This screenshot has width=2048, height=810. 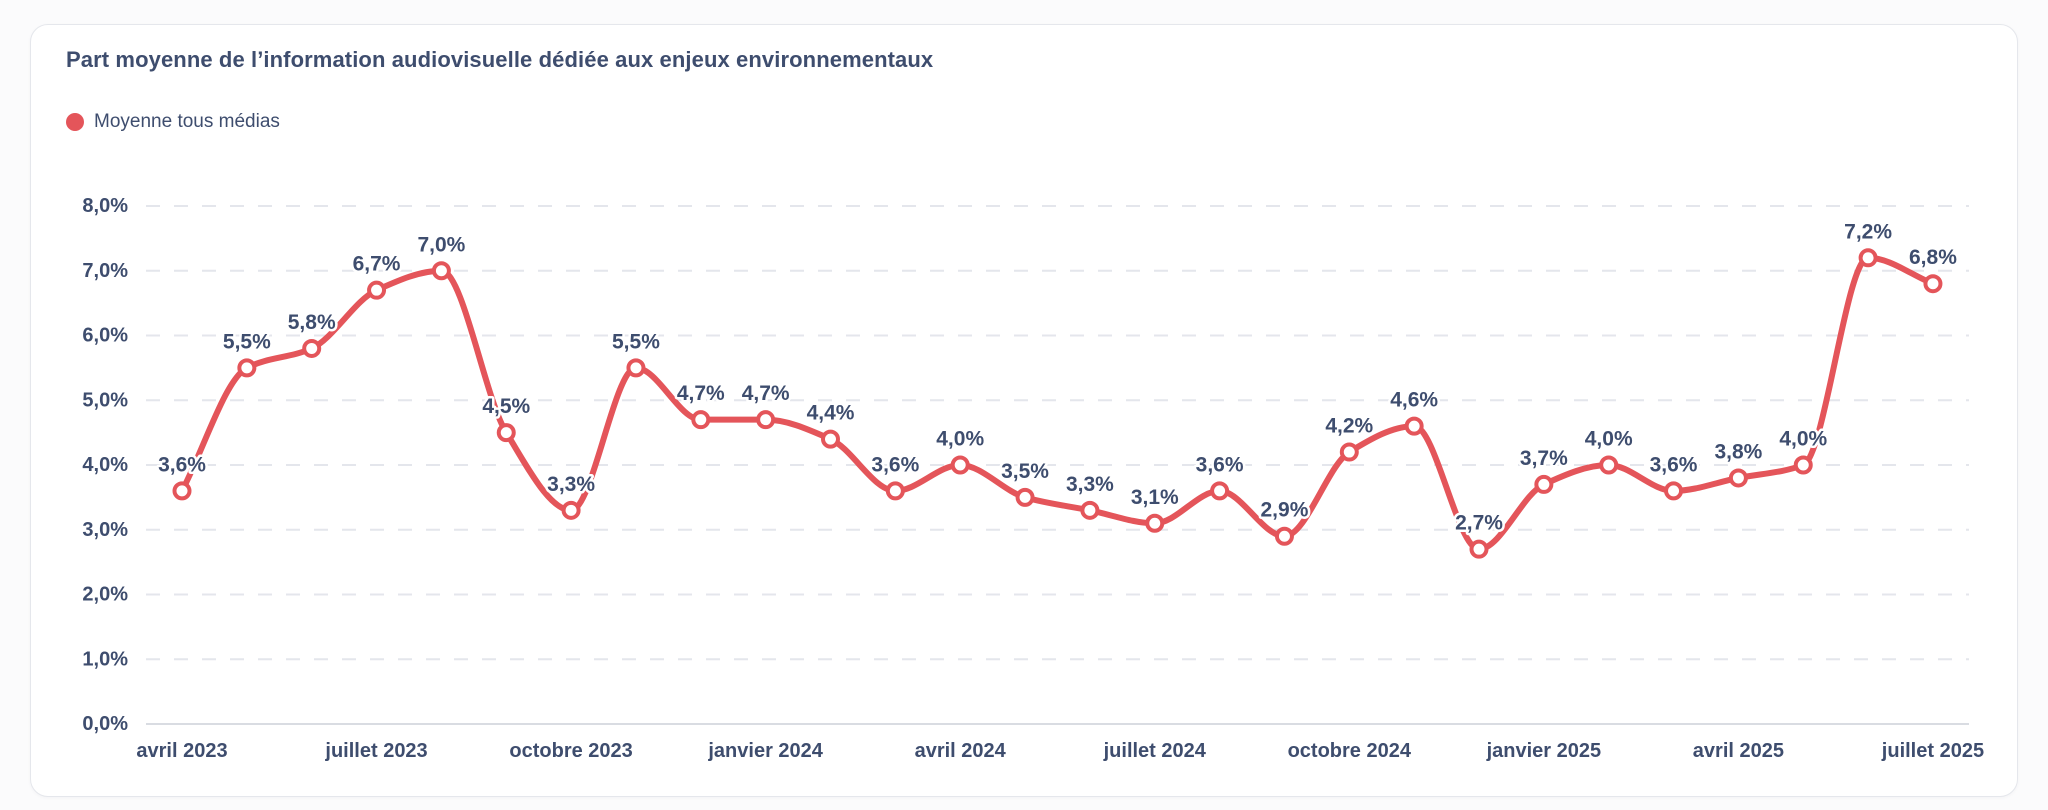 I want to click on x-axis-tick-label: avril 2025, so click(x=1738, y=751).